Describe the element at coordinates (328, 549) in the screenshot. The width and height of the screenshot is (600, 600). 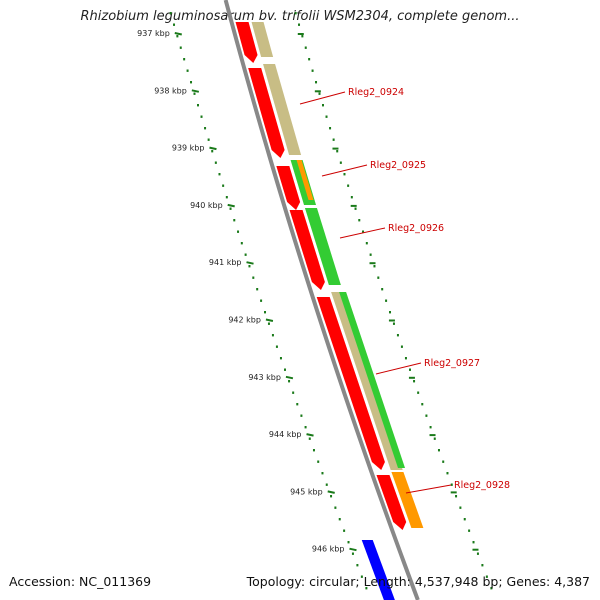
I see `tick-label: 946 kbp` at that location.